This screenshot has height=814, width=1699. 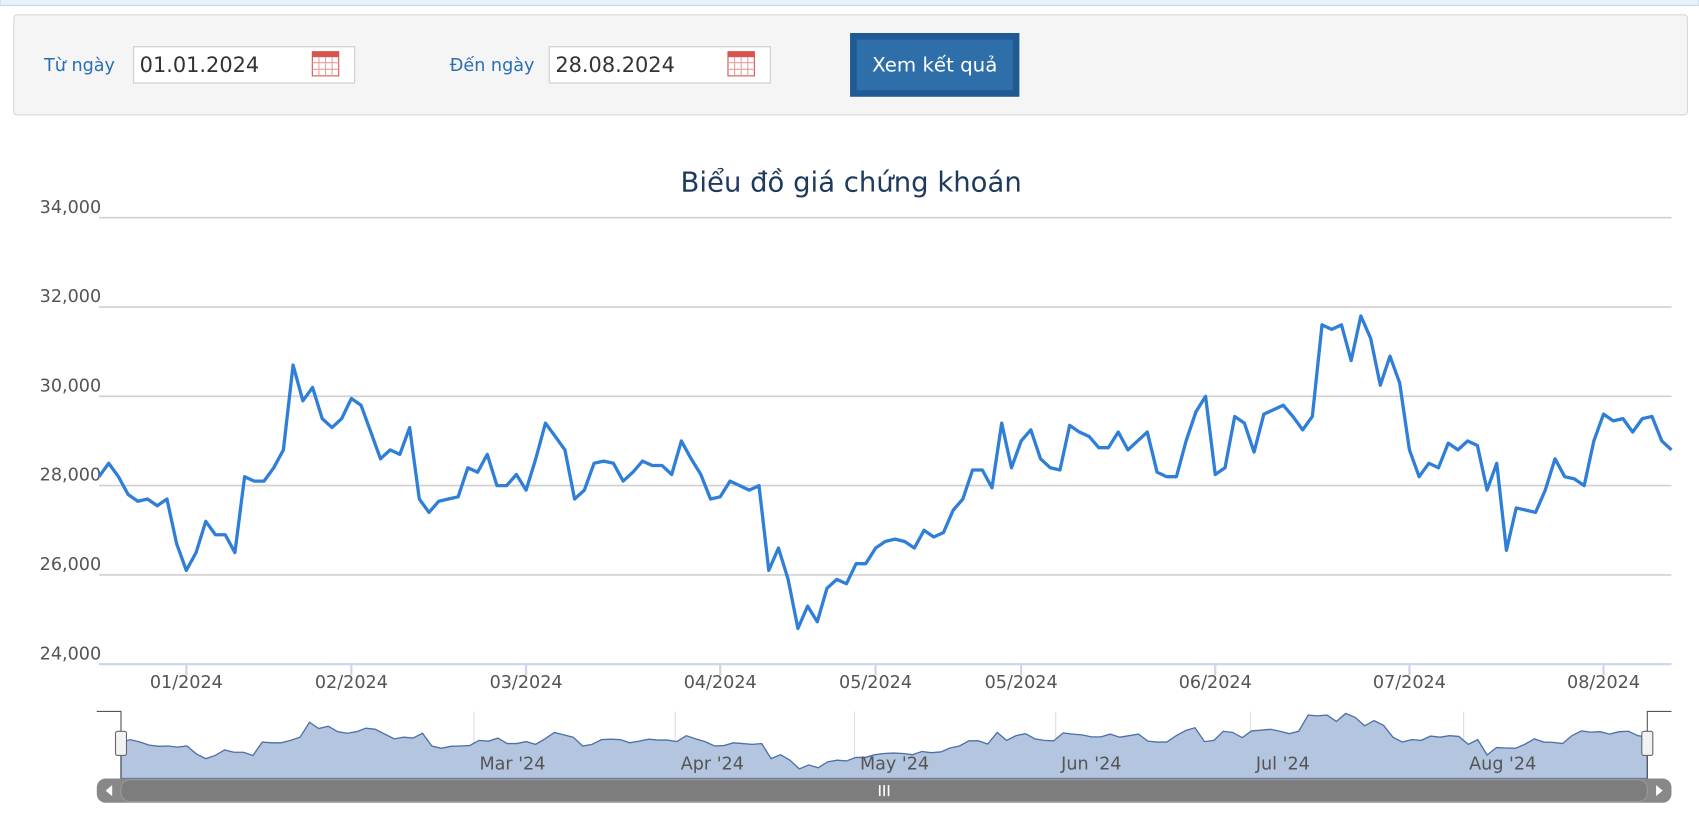 What do you see at coordinates (200, 65) in the screenshot?
I see `from-value: 01.01.2024` at bounding box center [200, 65].